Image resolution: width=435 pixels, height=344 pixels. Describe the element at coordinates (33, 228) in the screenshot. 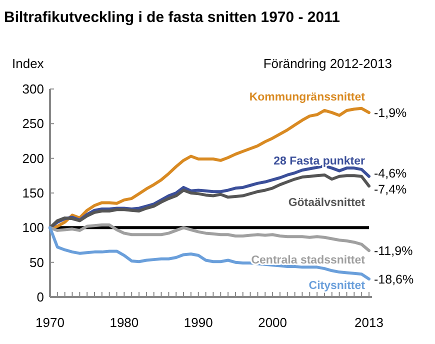

I see `y-tick-label: 100` at that location.